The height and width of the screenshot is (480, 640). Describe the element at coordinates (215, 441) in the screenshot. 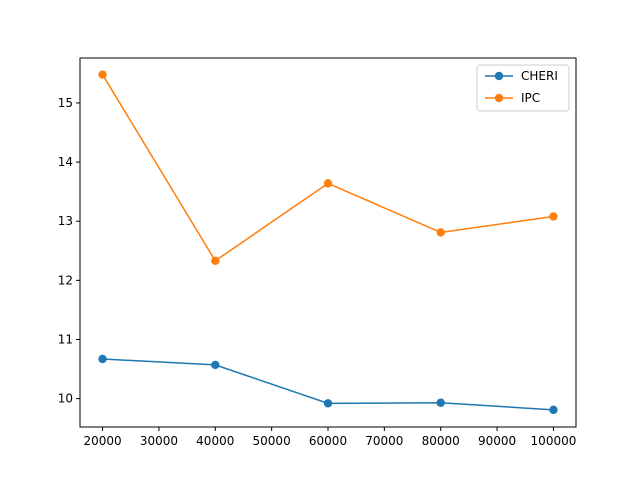

I see `x-tick-label: 40000` at that location.